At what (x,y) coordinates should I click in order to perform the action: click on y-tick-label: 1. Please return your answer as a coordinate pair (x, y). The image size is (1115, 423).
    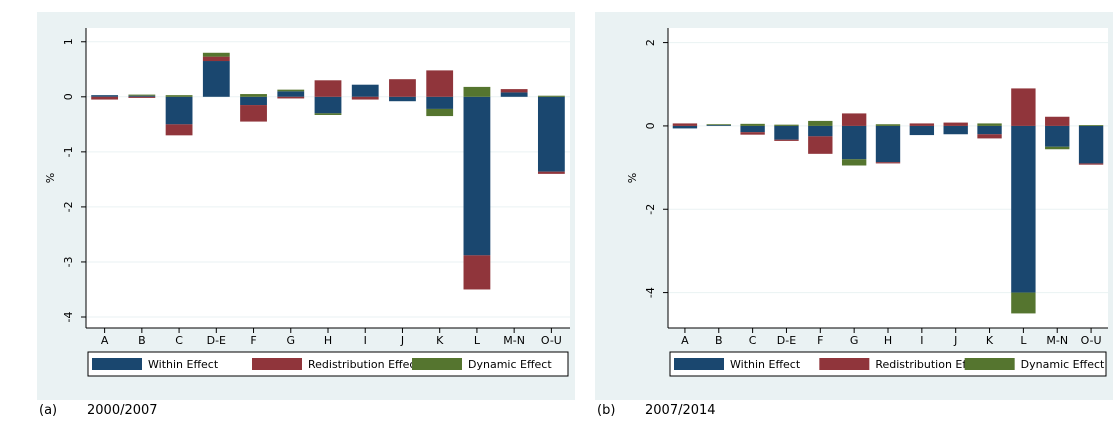
    Looking at the image, I should click on (68, 41).